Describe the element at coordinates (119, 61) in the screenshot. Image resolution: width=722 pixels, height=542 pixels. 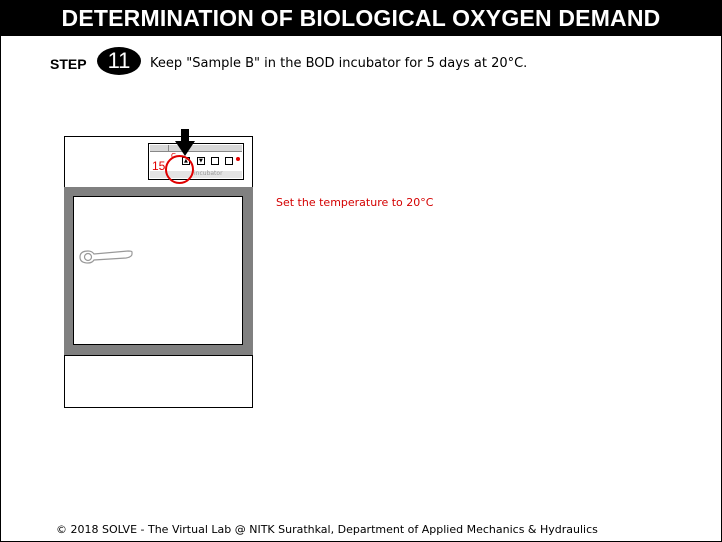
I see `step-number-badge: 11` at that location.